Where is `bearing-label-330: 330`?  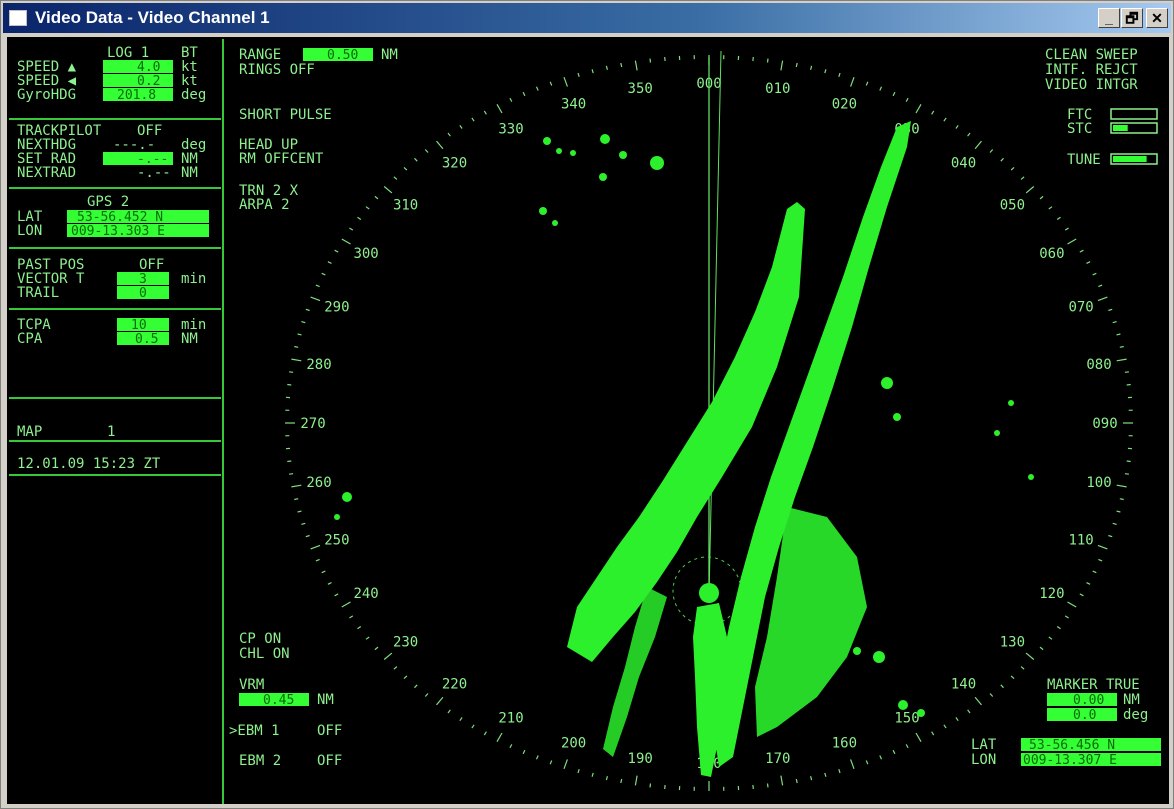 bearing-label-330: 330 is located at coordinates (510, 130).